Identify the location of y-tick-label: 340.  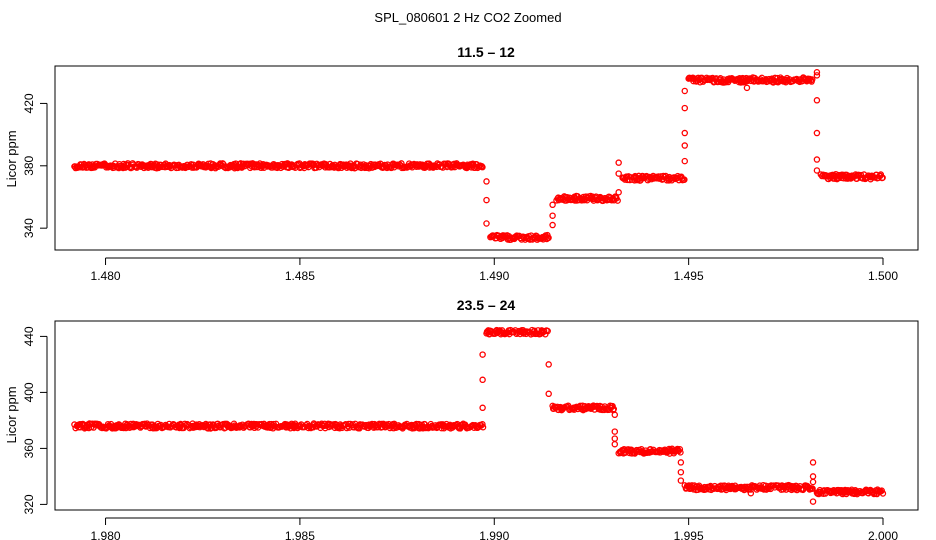
(29, 228).